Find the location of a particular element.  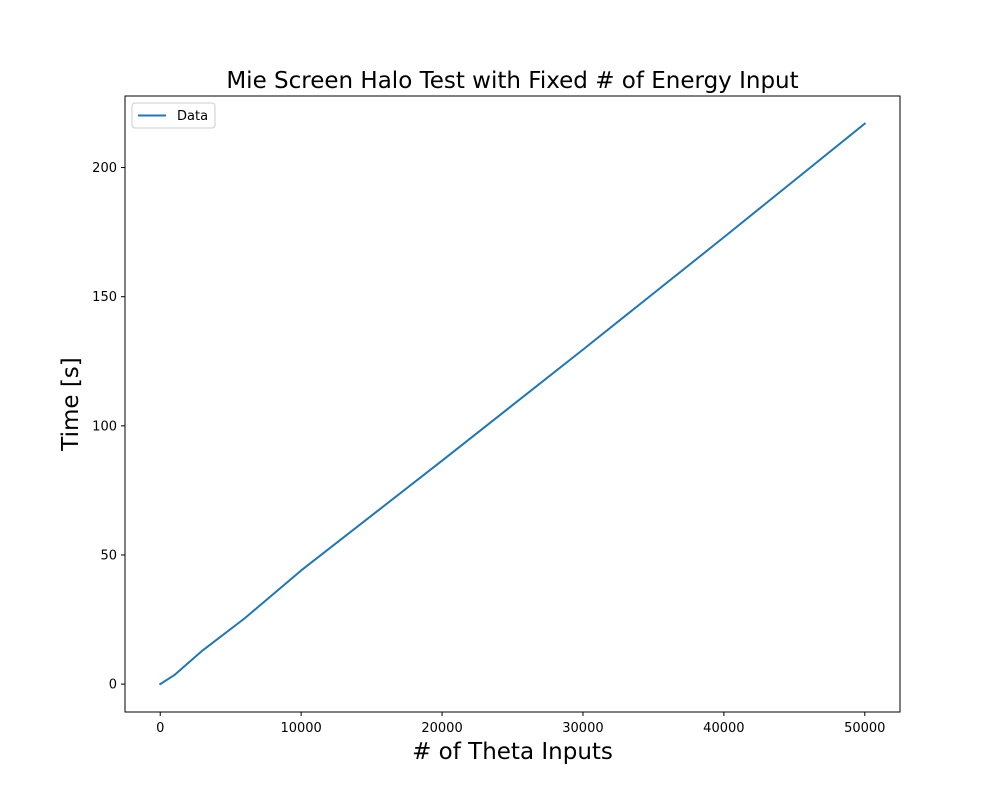

x-tick-label: 50000 is located at coordinates (864, 728).